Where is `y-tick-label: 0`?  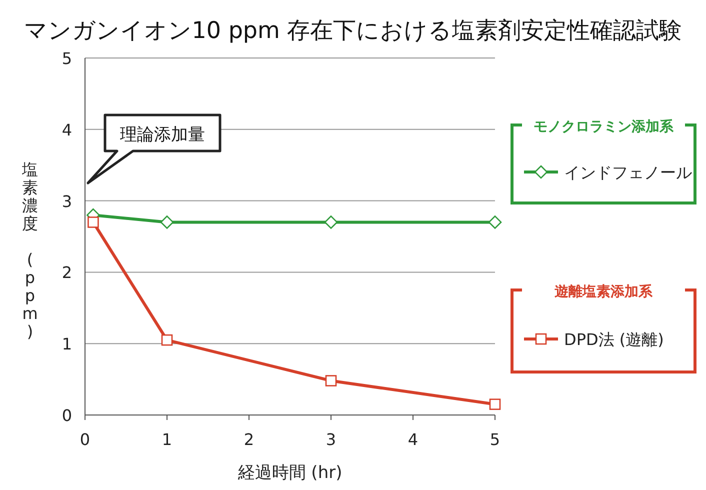 y-tick-label: 0 is located at coordinates (67, 415).